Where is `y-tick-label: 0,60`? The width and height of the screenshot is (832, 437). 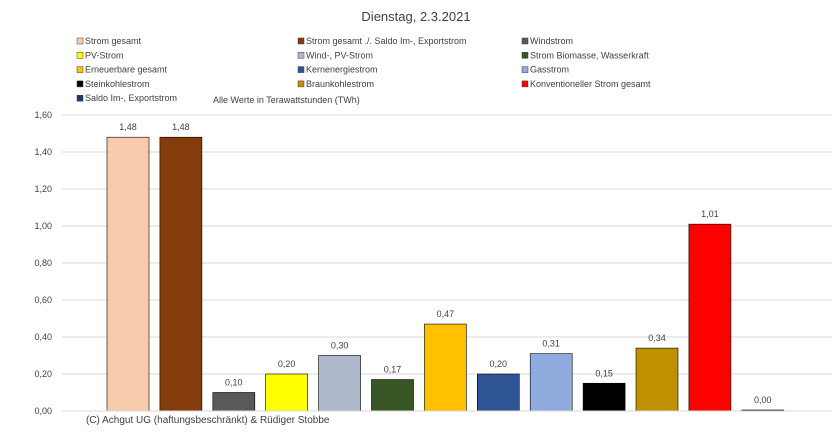
y-tick-label: 0,60 is located at coordinates (43, 300).